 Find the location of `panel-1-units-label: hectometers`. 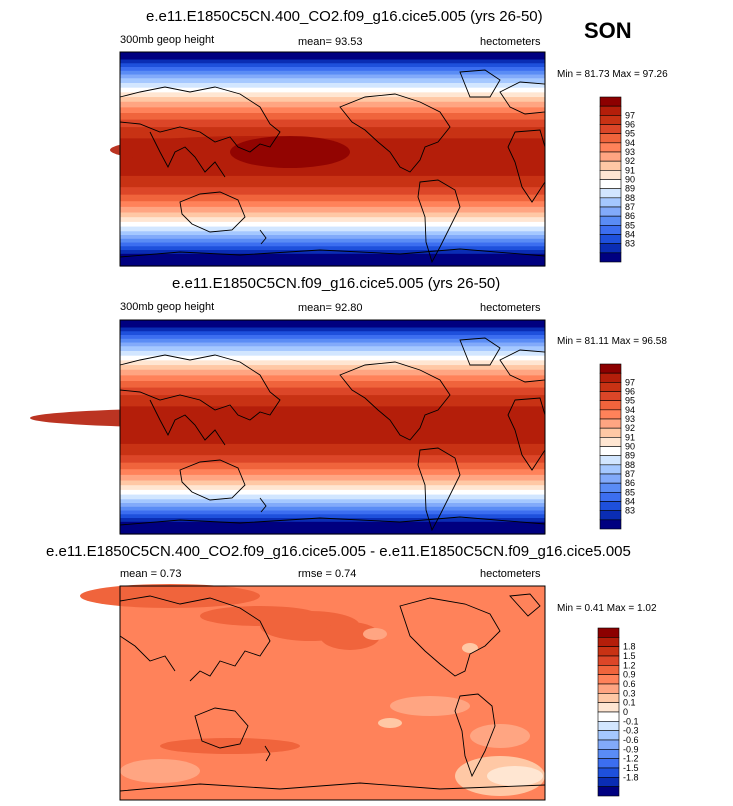

panel-1-units-label: hectometers is located at coordinates (510, 42).